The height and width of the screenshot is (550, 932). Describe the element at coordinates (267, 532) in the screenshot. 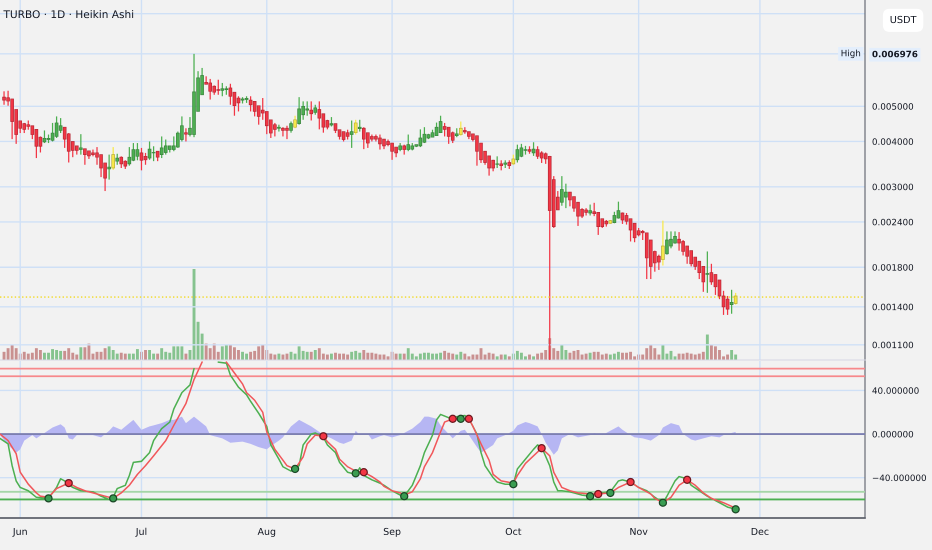

I see `x-tick-label: Aug` at that location.